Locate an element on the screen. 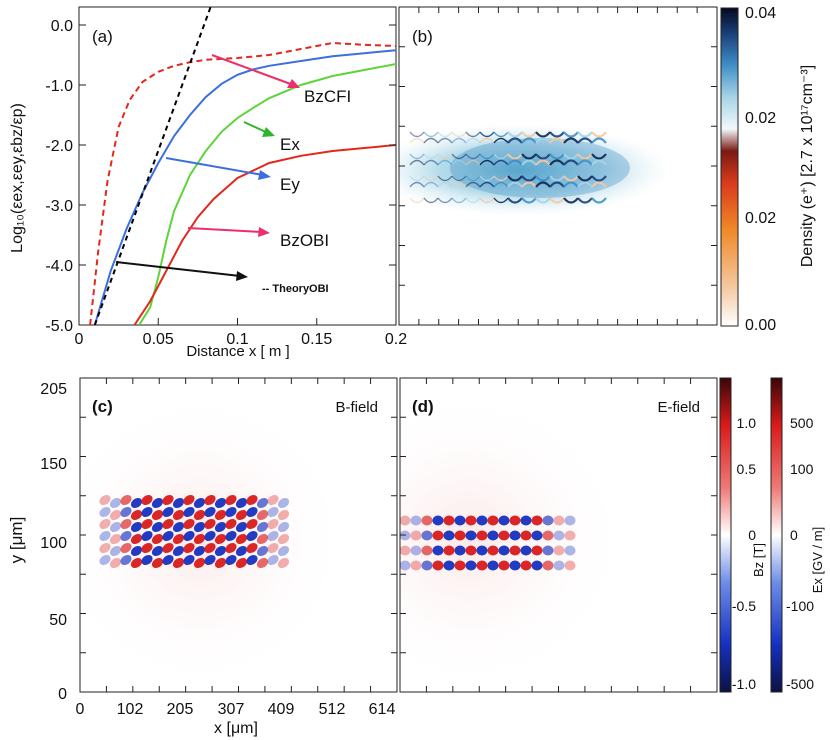  a-xtick-label: 0.05 is located at coordinates (158, 339).